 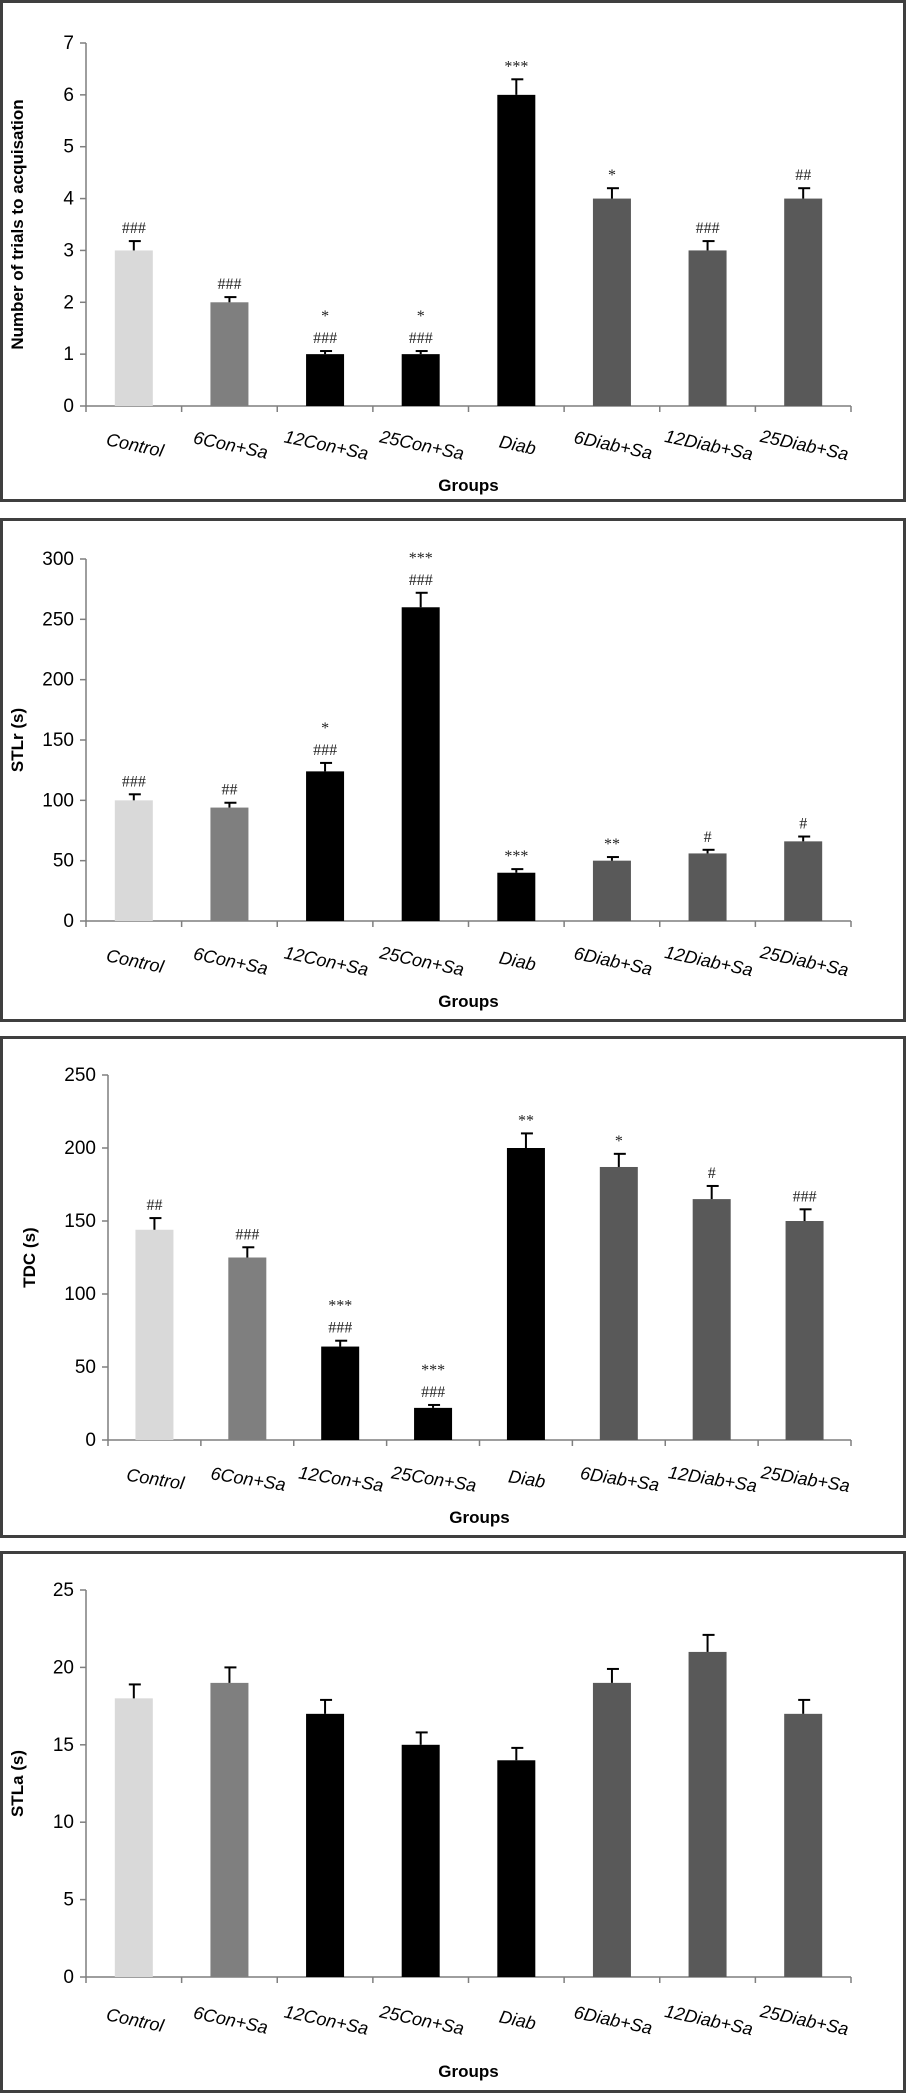 What do you see at coordinates (58, 680) in the screenshot?
I see `y-tick-label: 200` at bounding box center [58, 680].